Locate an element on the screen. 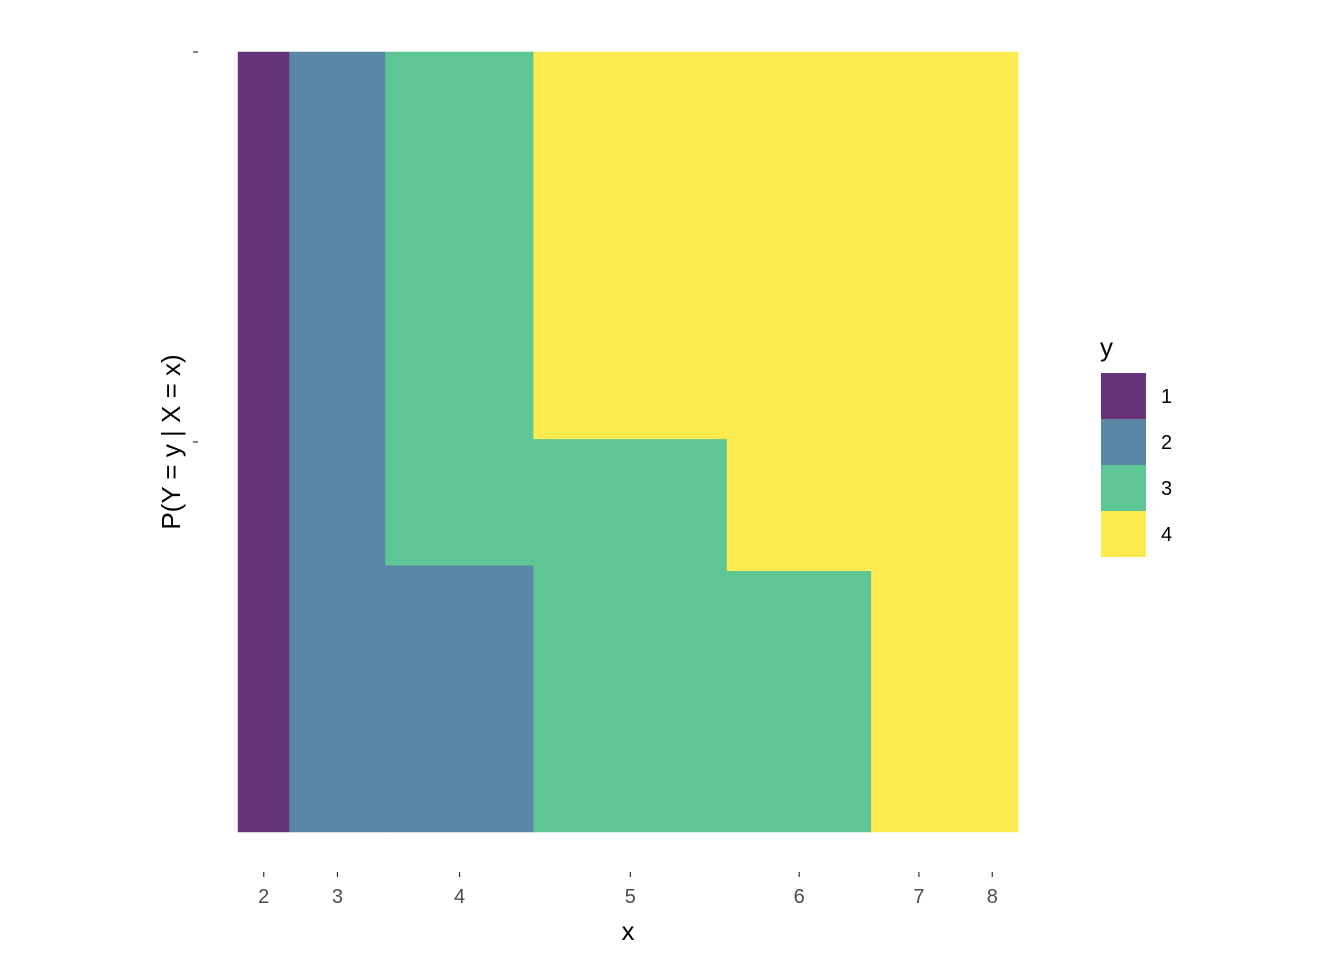  legend-title: y is located at coordinates (1106, 347).